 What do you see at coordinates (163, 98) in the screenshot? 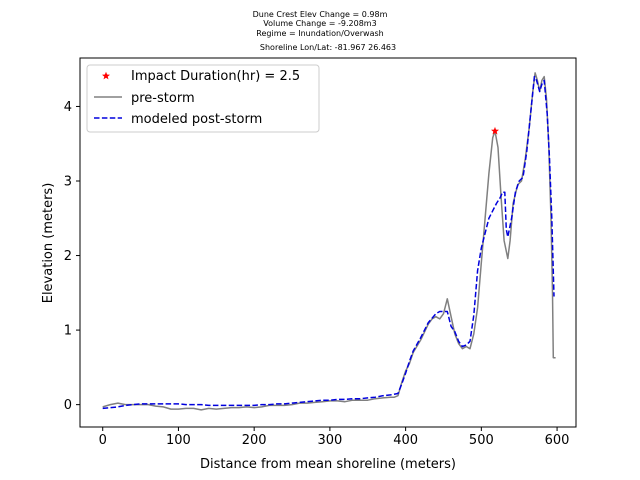
I see `legend-label-pre-storm: pre-storm` at bounding box center [163, 98].